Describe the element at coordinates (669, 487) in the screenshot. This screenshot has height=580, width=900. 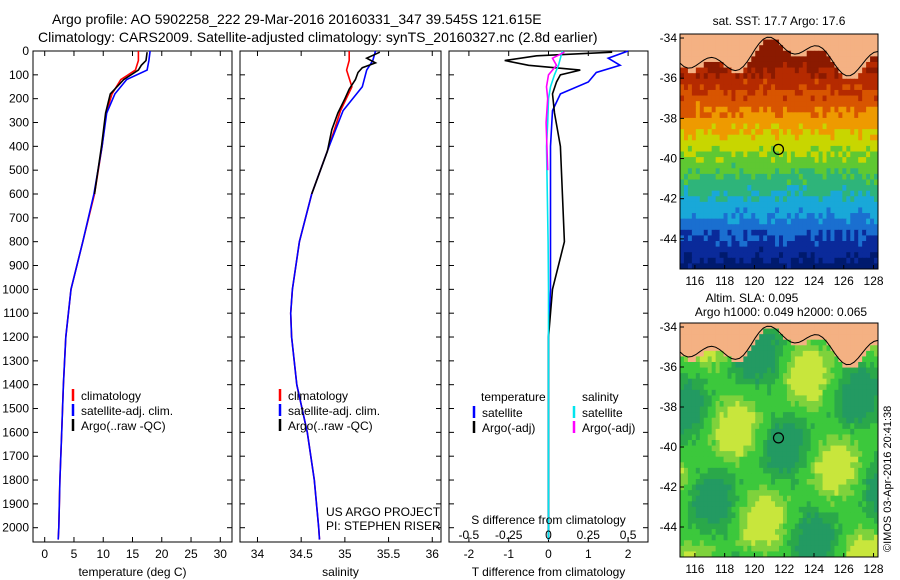
I see `sla_map-ytick-label: -42` at that location.